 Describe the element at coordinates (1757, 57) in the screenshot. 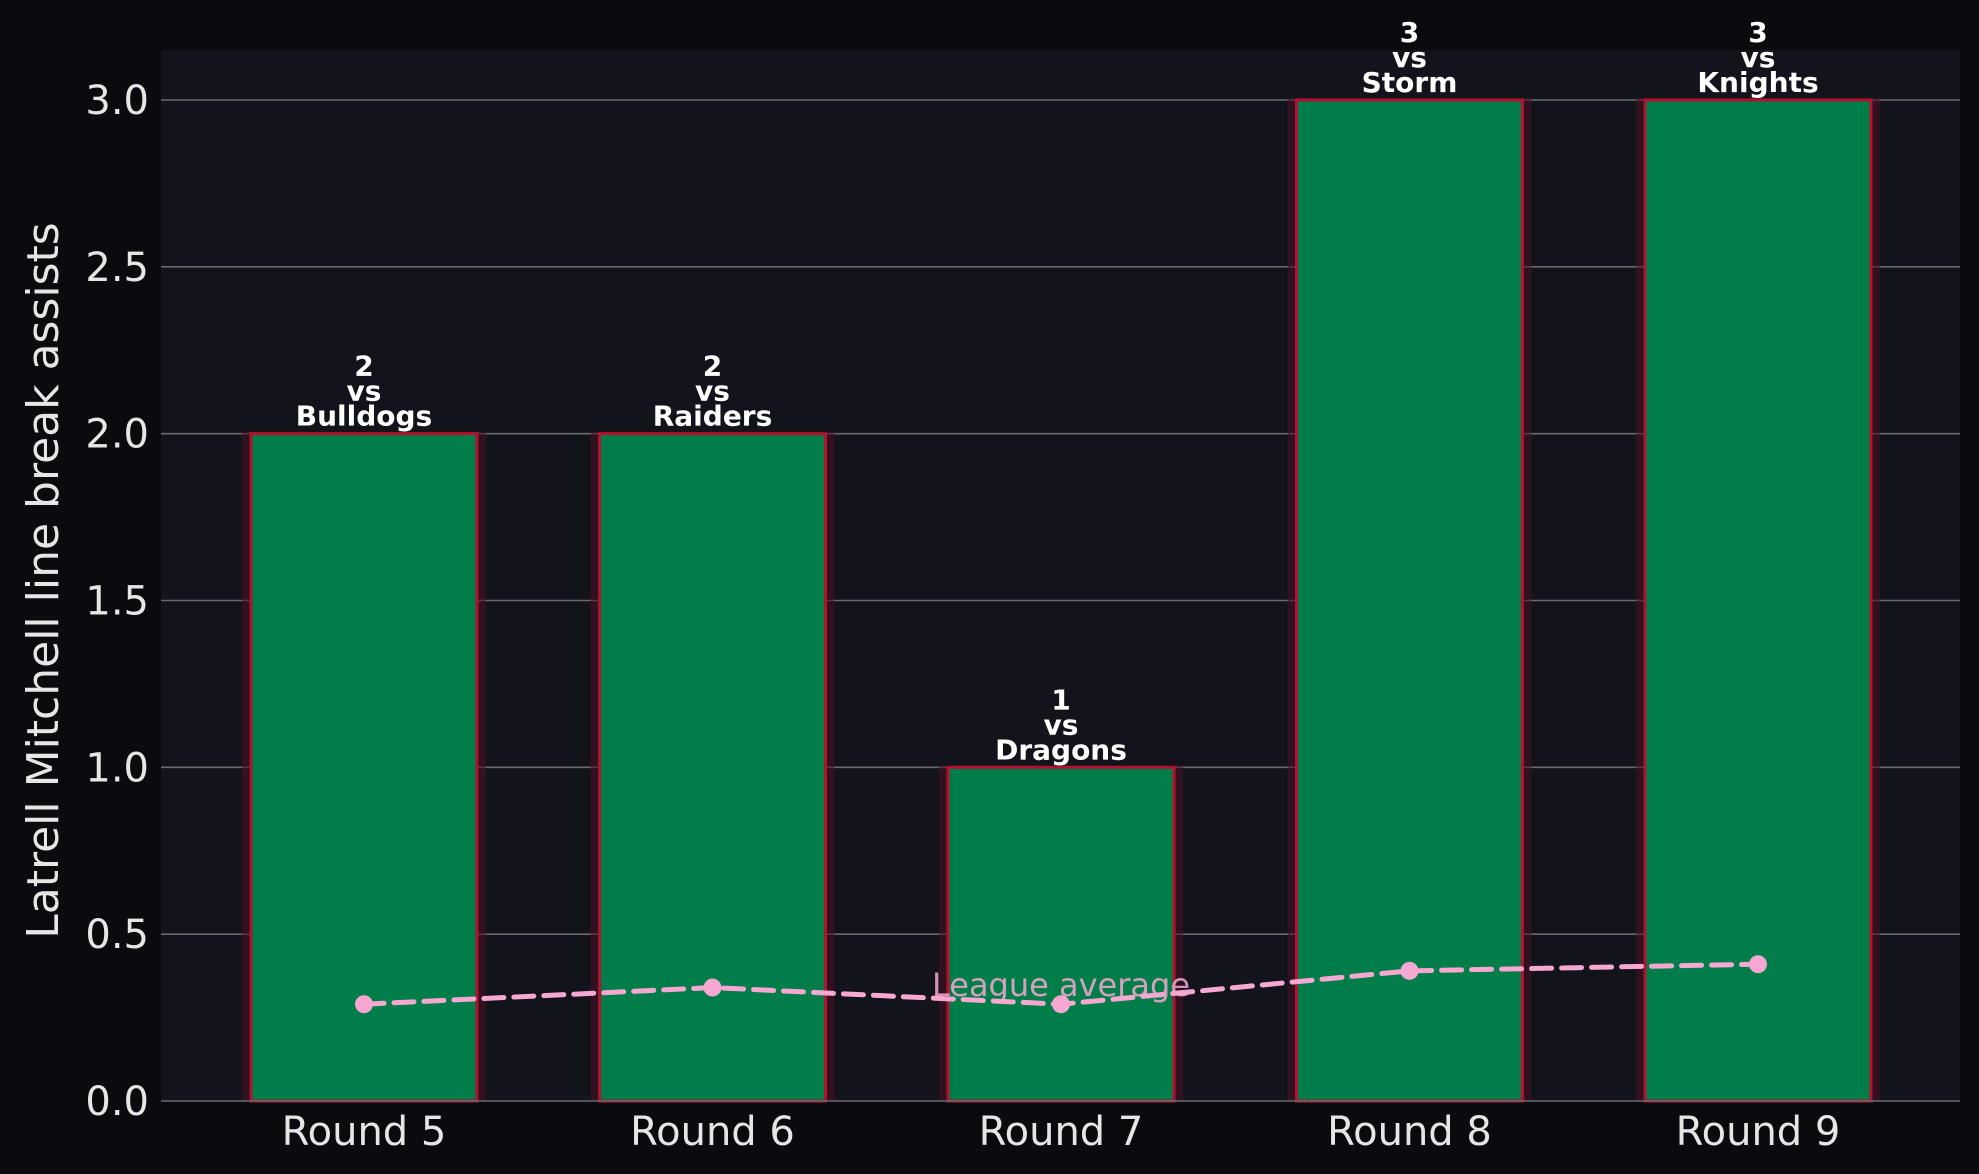

I see `bar-label: 3 vs Knights` at that location.